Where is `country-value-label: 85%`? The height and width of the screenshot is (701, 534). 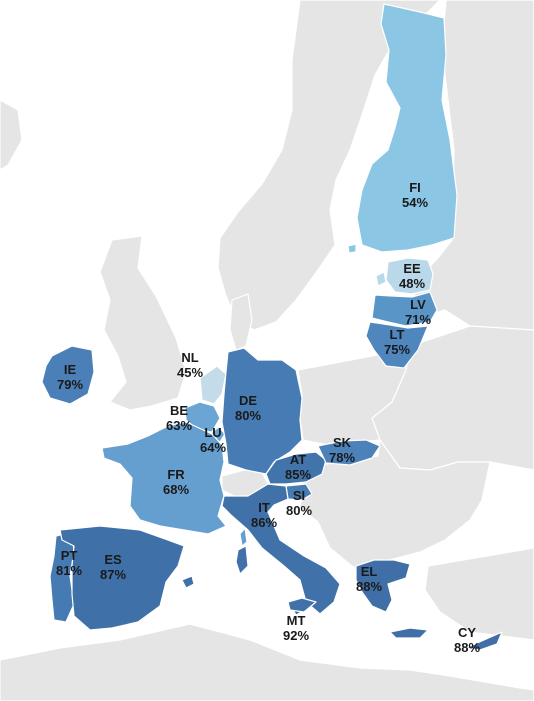
country-value-label: 85% is located at coordinates (298, 474).